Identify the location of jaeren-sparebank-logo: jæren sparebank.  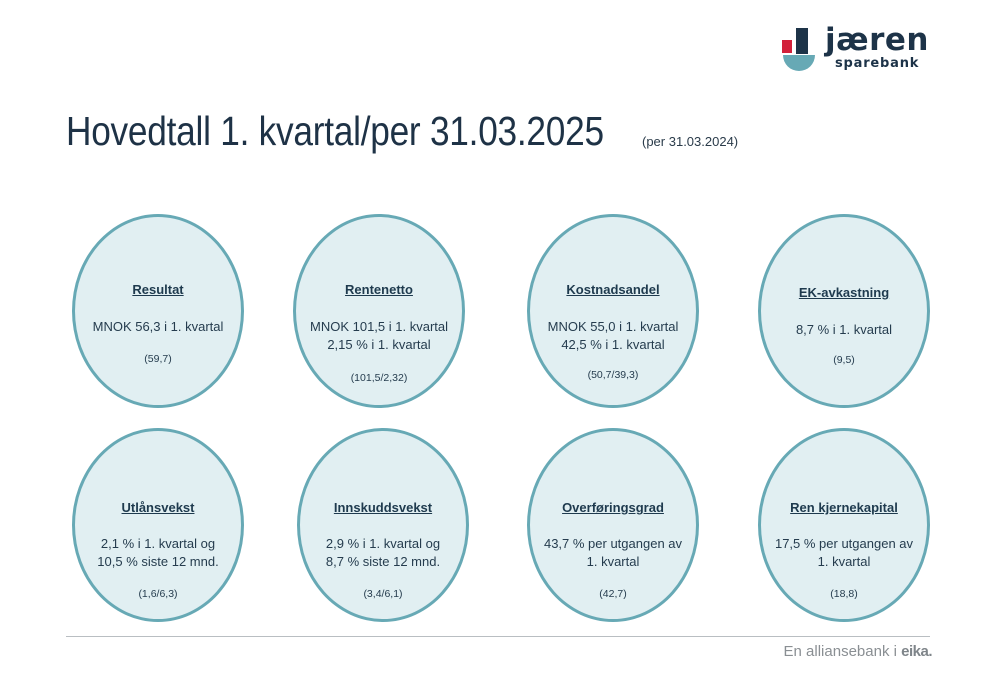
(862, 49).